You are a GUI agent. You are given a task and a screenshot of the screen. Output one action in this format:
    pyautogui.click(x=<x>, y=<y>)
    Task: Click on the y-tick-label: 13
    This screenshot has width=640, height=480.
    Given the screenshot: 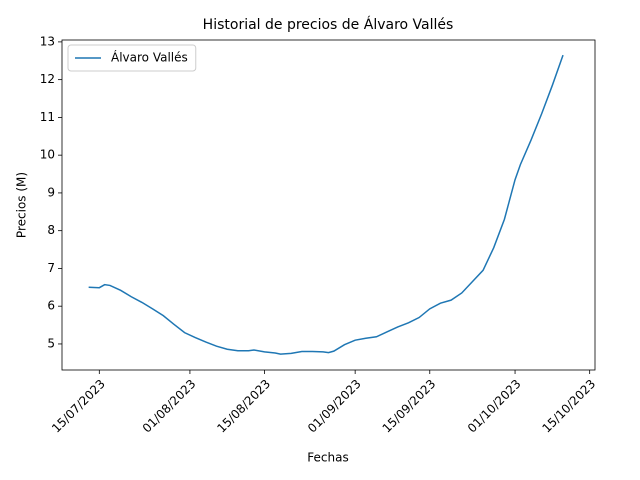 What is the action you would take?
    pyautogui.click(x=47, y=41)
    